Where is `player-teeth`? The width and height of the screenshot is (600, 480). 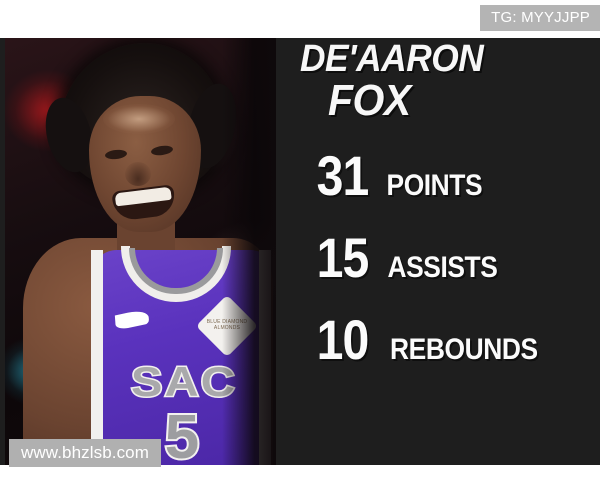 player-teeth is located at coordinates (143, 196).